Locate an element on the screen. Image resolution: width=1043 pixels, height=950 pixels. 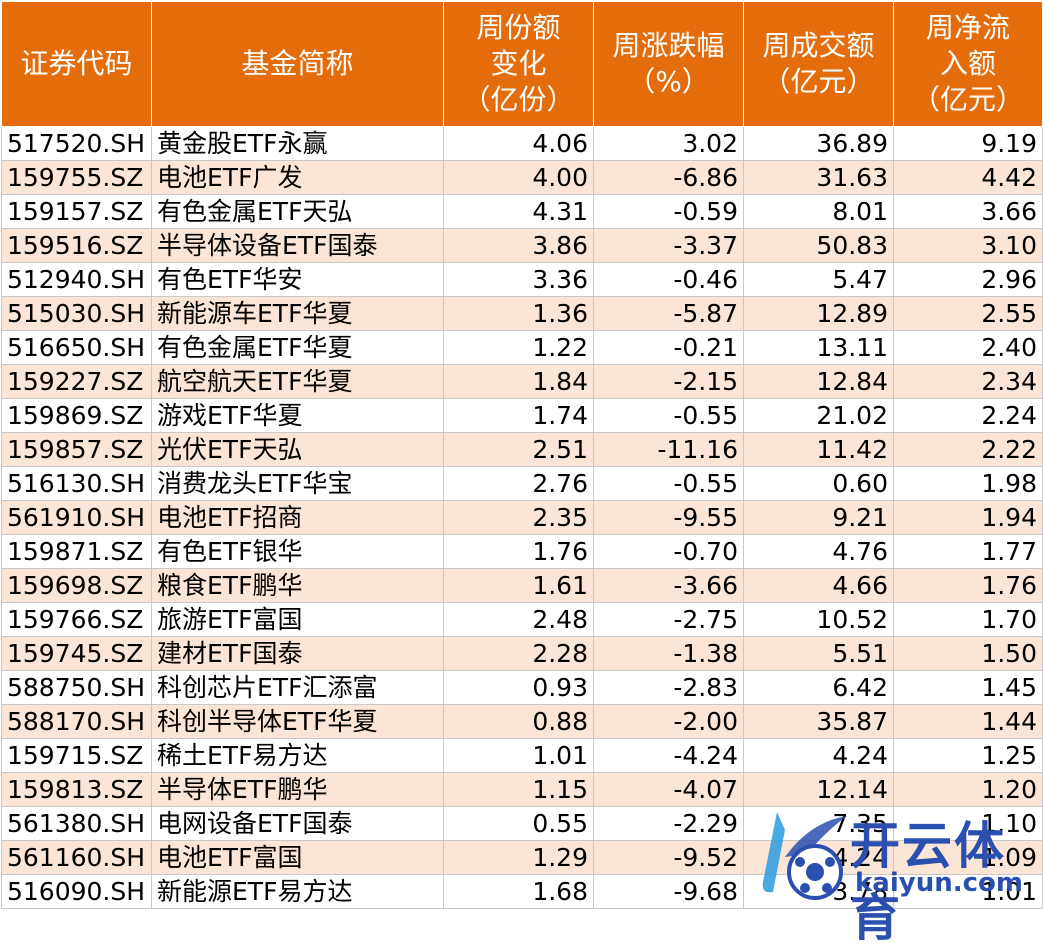
cell-code: 159869.SZ is located at coordinates (76, 415).